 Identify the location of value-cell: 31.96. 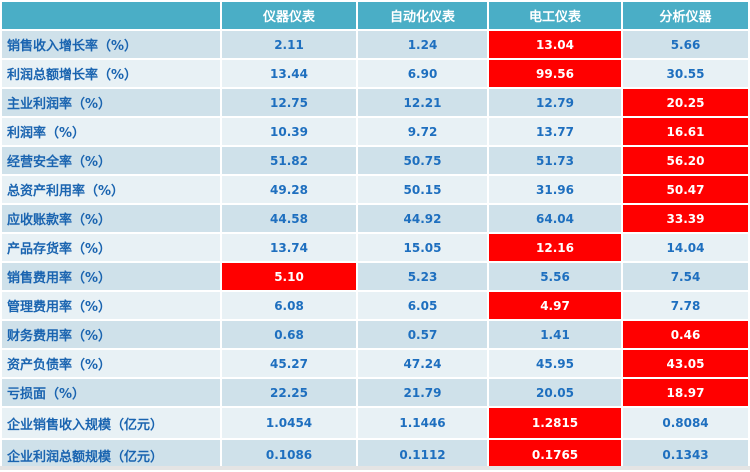
(555, 189).